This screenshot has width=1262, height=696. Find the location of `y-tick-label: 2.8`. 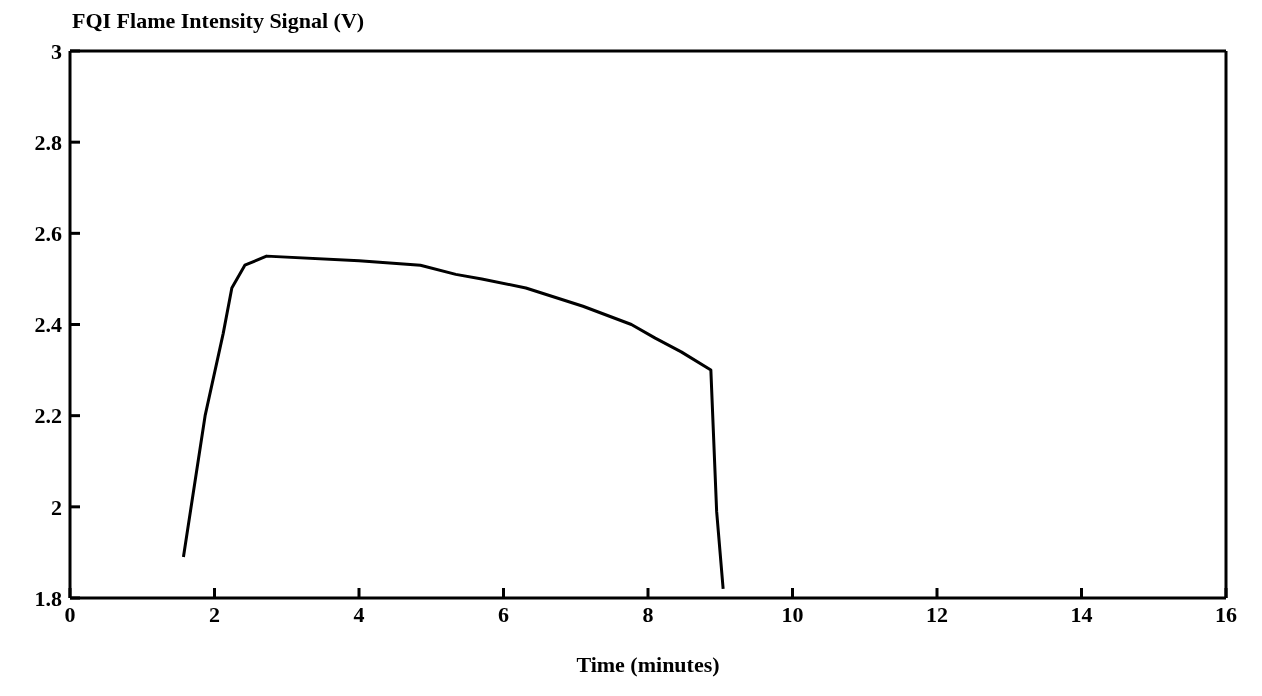

y-tick-label: 2.8 is located at coordinates (48, 142).